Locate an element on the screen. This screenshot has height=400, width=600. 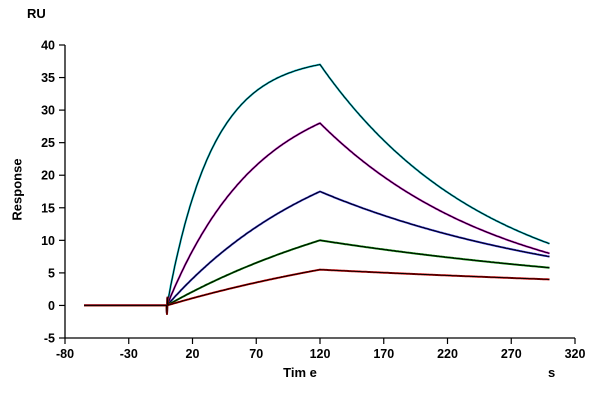
x-tick-label: 120 is located at coordinates (320, 354).